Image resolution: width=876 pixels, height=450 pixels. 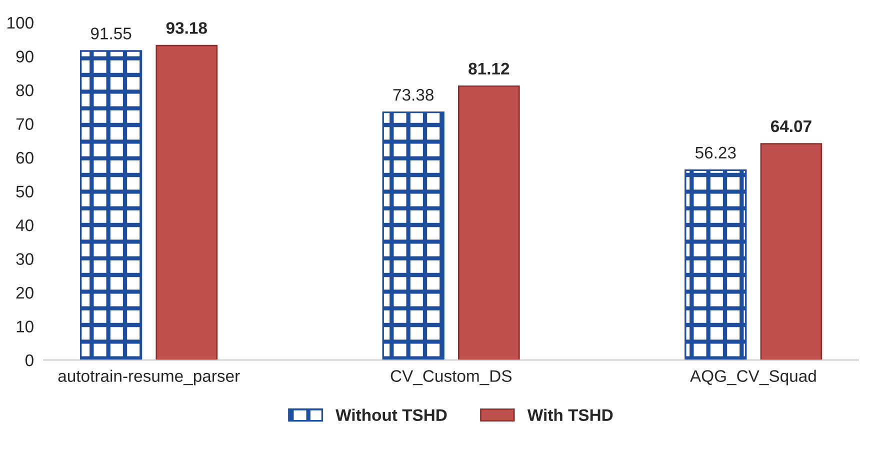 I want to click on data-label: 81.12, so click(x=489, y=68).